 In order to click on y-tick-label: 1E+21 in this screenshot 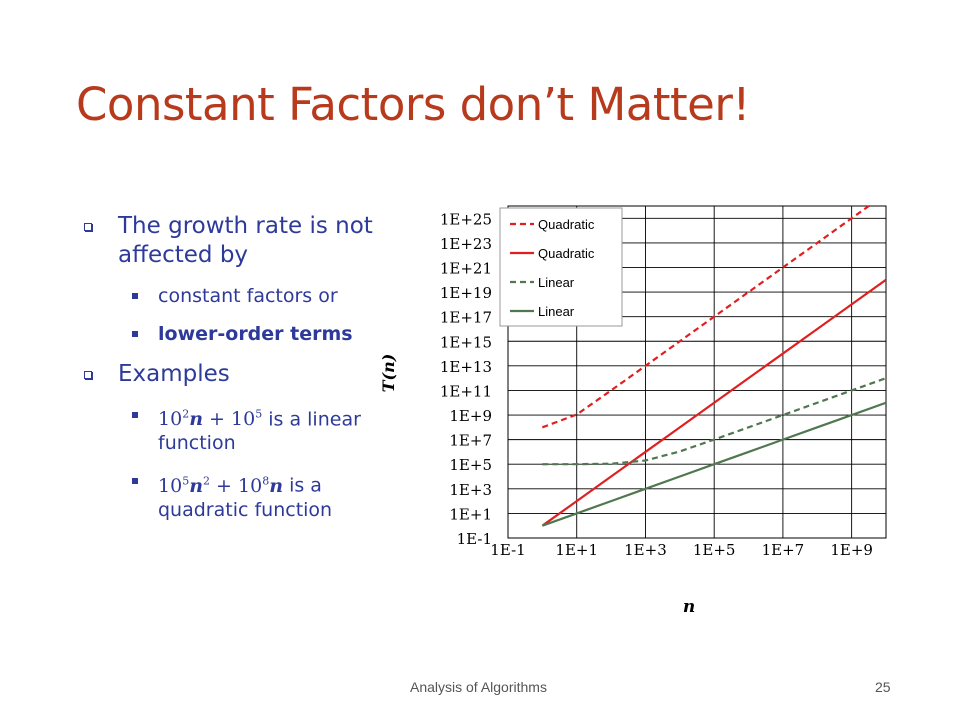, I will do `click(466, 268)`.